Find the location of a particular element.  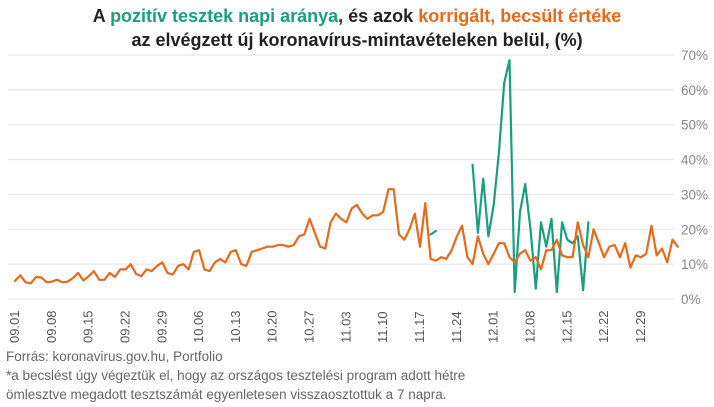

x-tick-label: 11.10 is located at coordinates (382, 327).